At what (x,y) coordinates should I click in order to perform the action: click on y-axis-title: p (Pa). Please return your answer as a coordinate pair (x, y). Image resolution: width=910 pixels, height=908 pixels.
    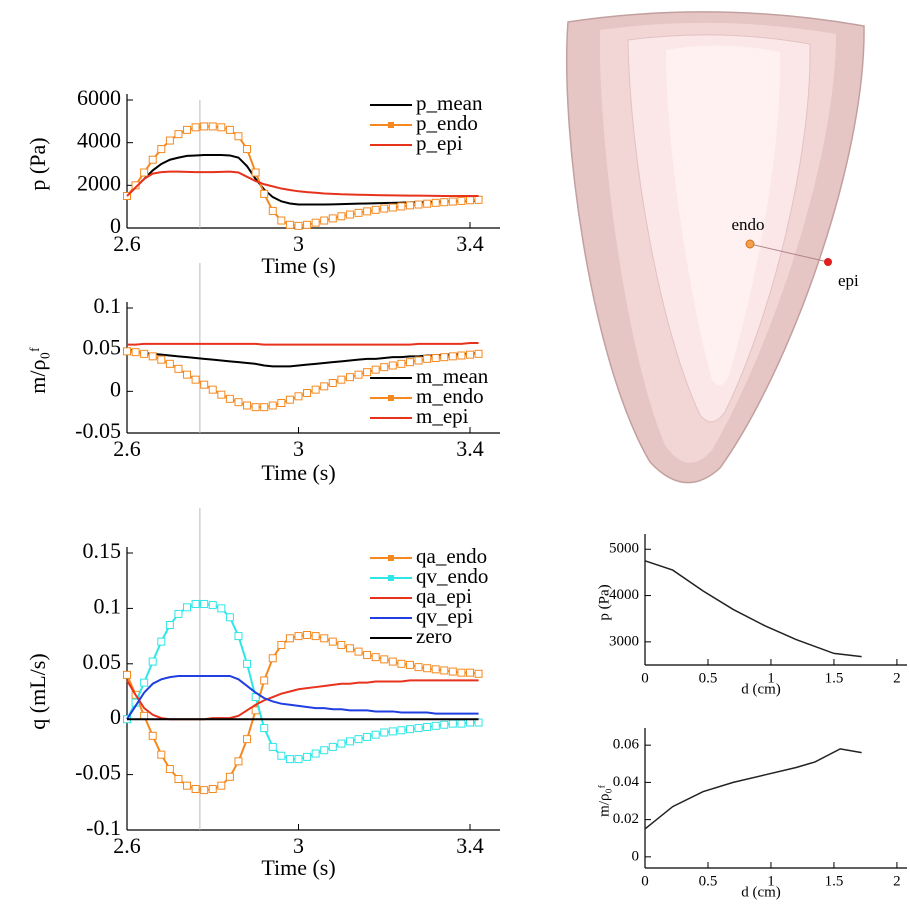
    Looking at the image, I should click on (37, 163).